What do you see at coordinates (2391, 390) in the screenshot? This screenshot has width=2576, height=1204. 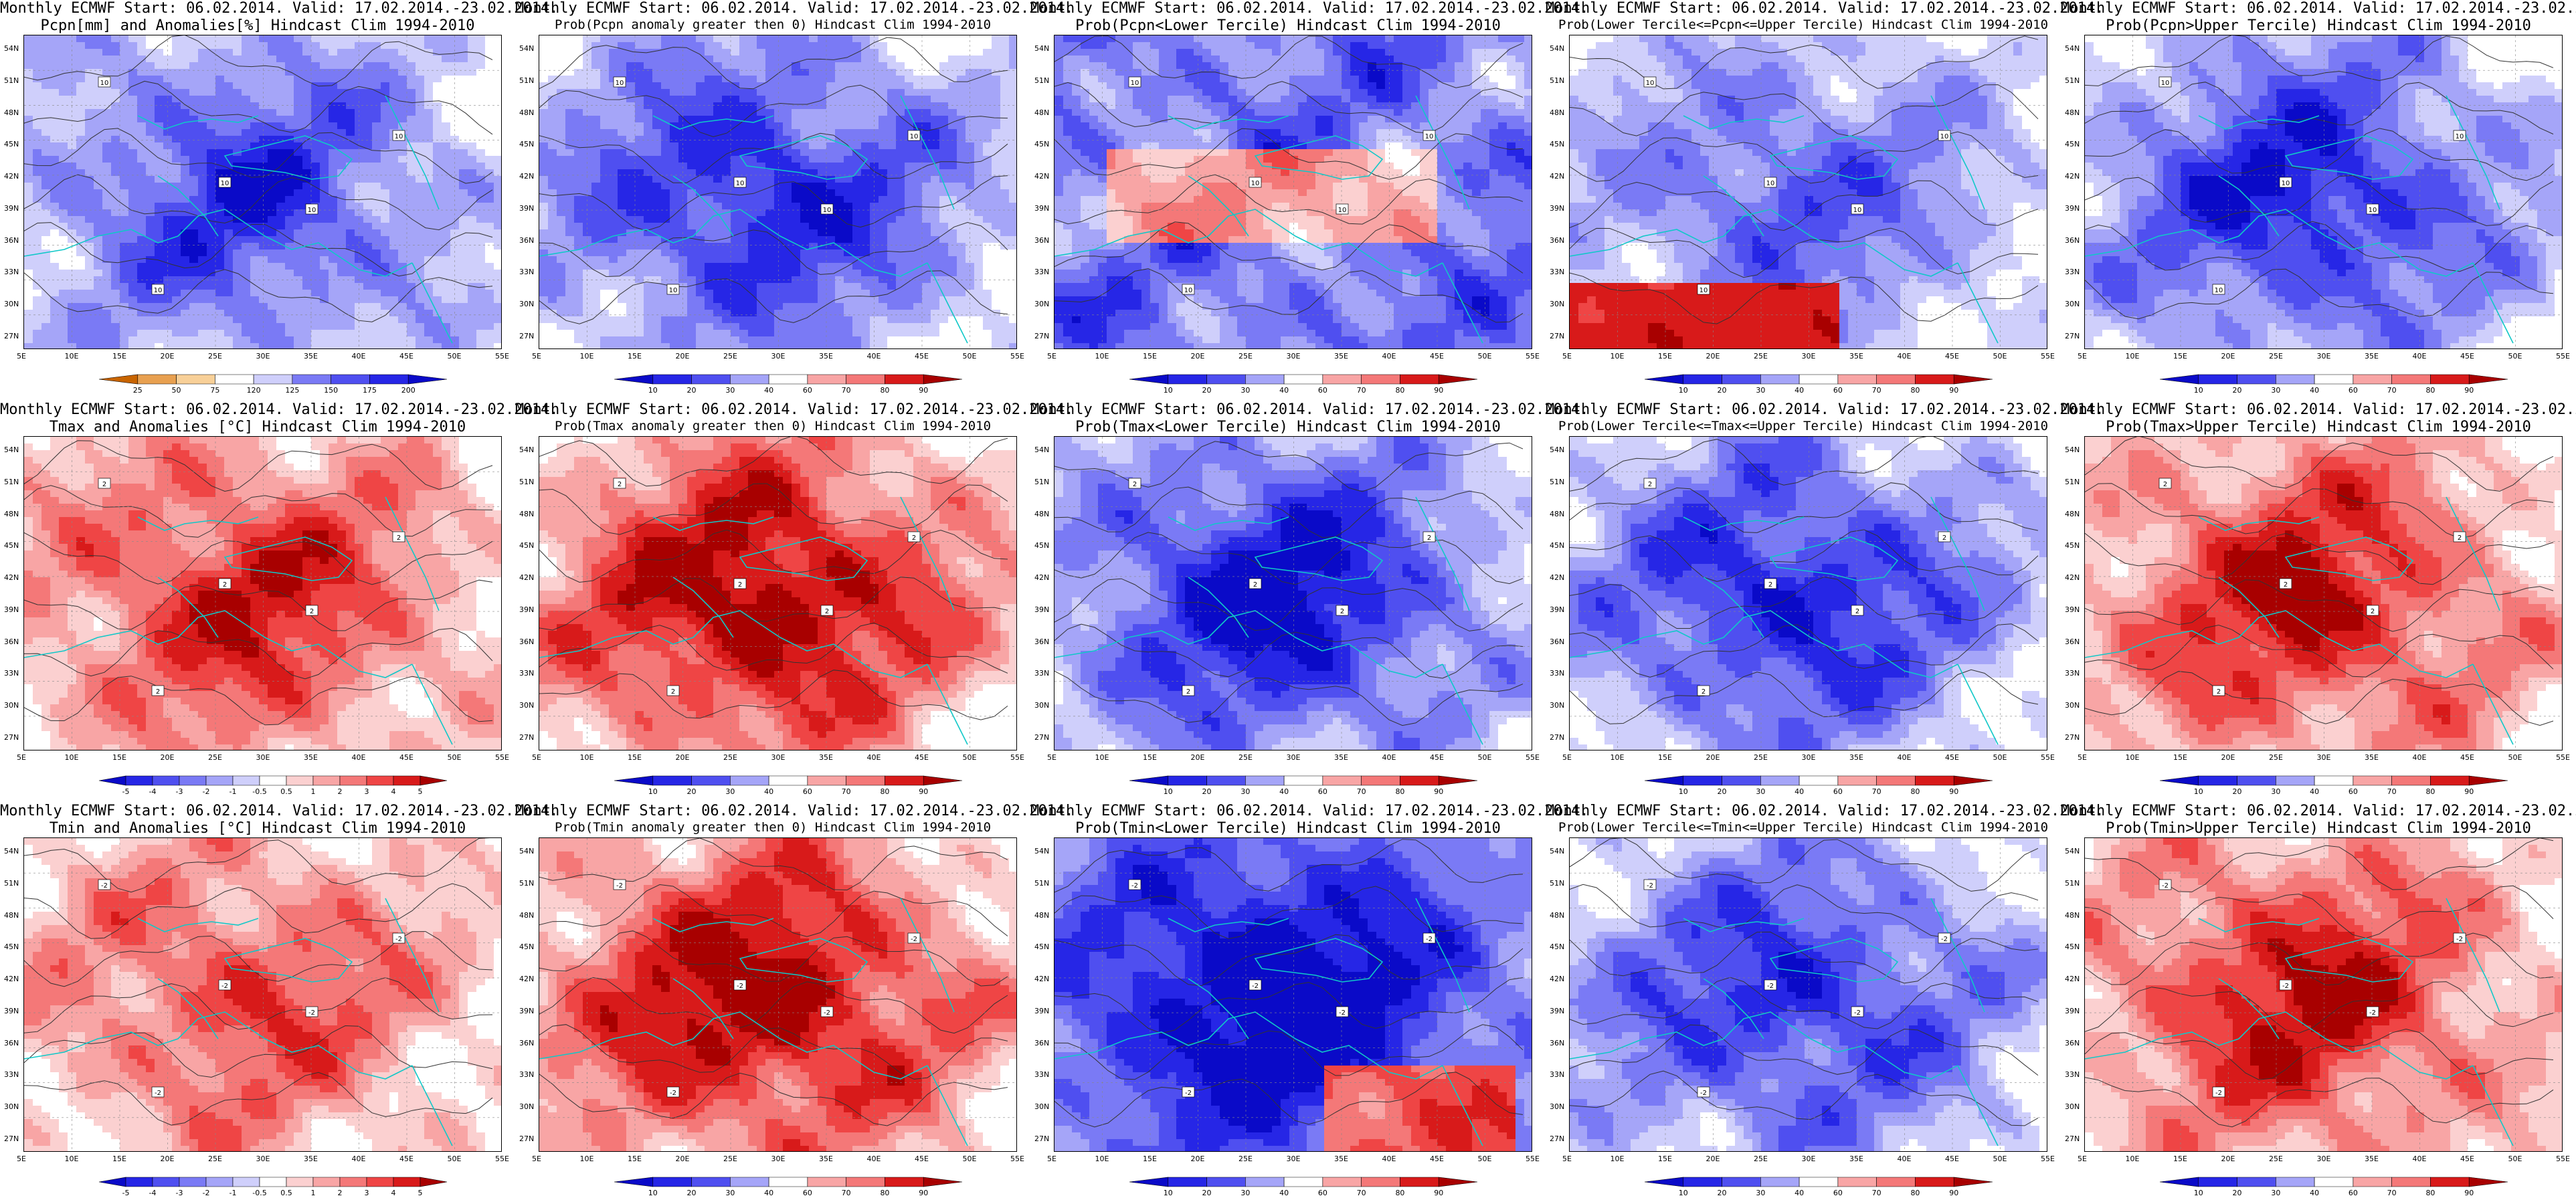 I see `colorbar-tick-label: 70` at bounding box center [2391, 390].